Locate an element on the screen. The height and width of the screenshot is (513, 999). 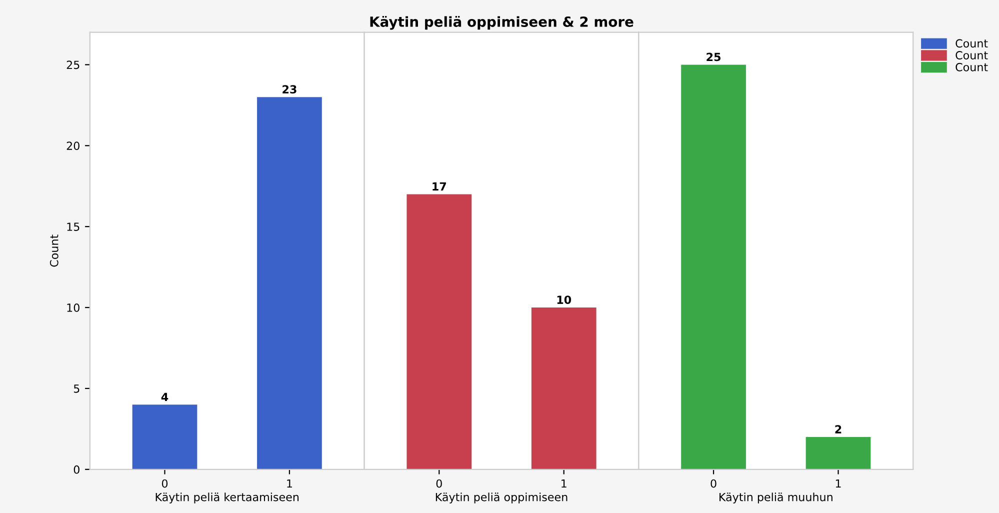
y-tick-label: 15 is located at coordinates (73, 226).